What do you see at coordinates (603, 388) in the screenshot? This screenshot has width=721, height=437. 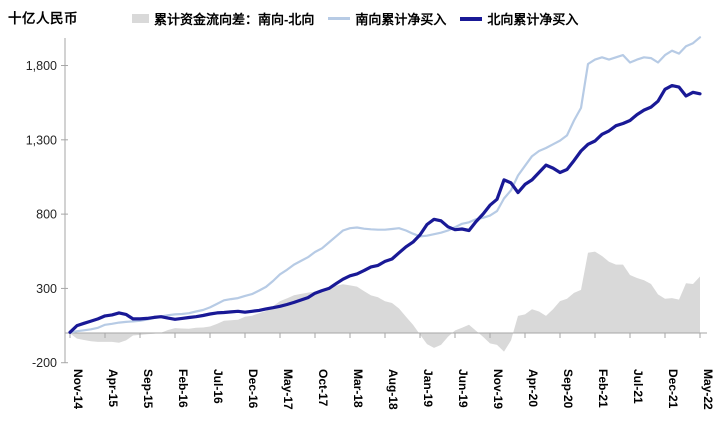 I see `x-tick-label: Feb-21` at bounding box center [603, 388].